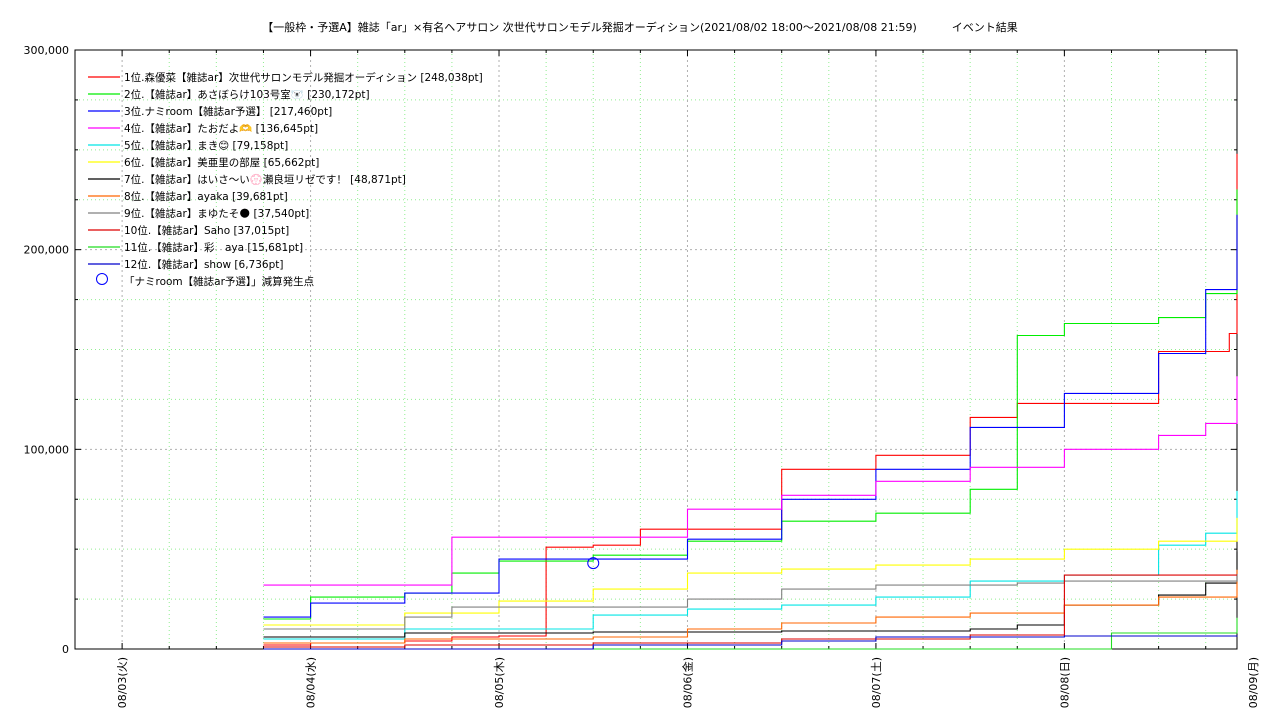  Describe the element at coordinates (213, 247) in the screenshot. I see `legend-label: 11位.【雑誌ar】彩 aya [15,681pt]` at that location.